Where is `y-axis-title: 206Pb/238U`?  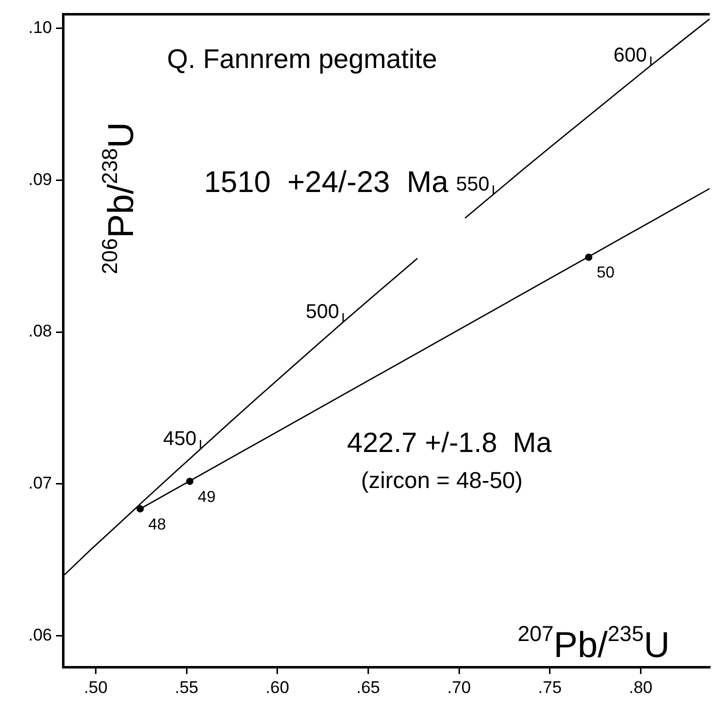
y-axis-title: 206Pb/238U is located at coordinates (118, 198).